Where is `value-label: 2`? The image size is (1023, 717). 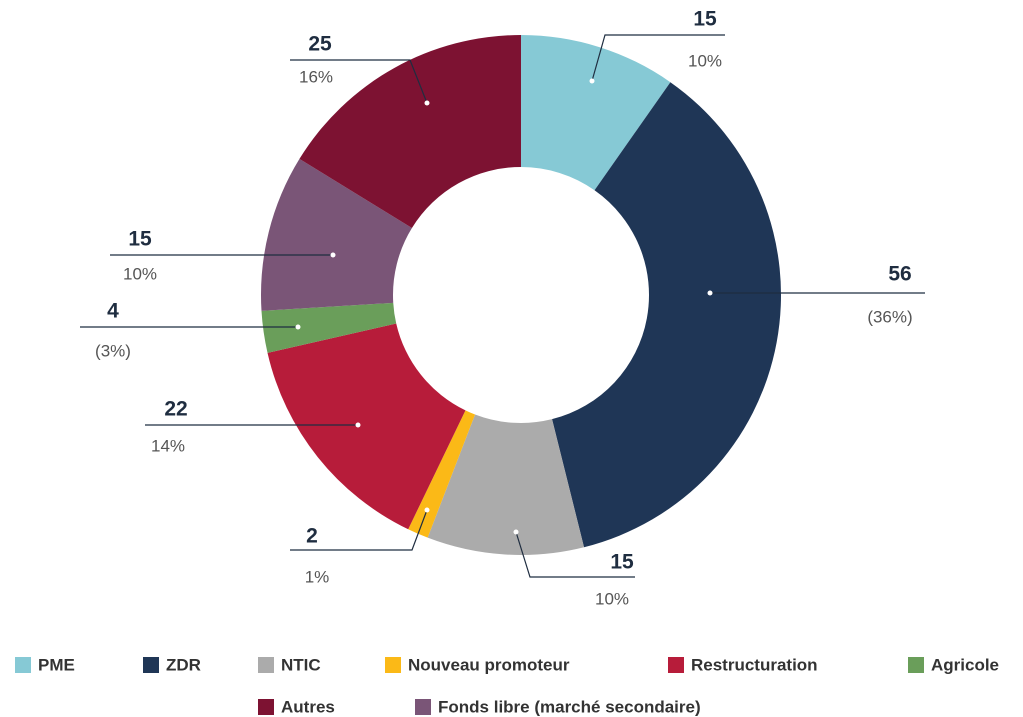 value-label: 2 is located at coordinates (312, 536).